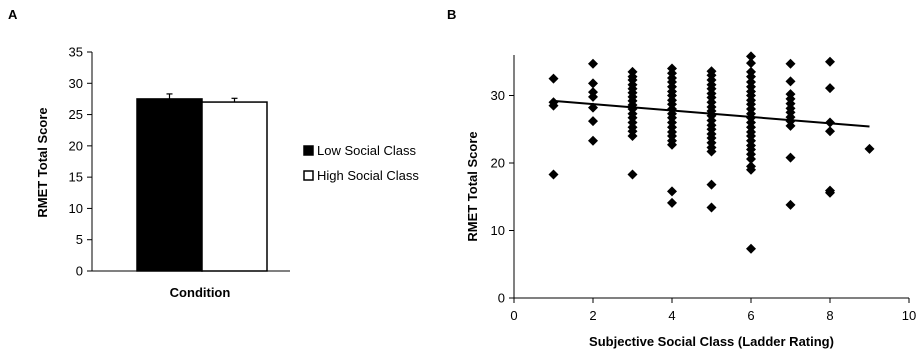 The image size is (921, 354). Describe the element at coordinates (76, 52) in the screenshot. I see `y-tick-label: 35` at that location.